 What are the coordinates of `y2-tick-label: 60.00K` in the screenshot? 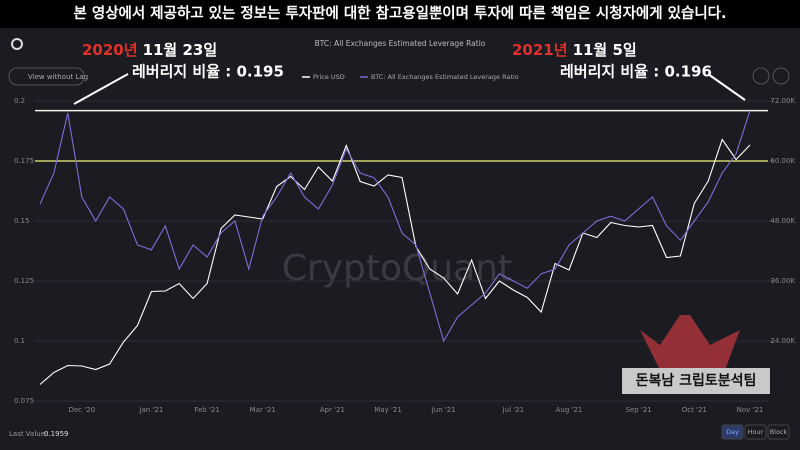 It's located at (782, 161).